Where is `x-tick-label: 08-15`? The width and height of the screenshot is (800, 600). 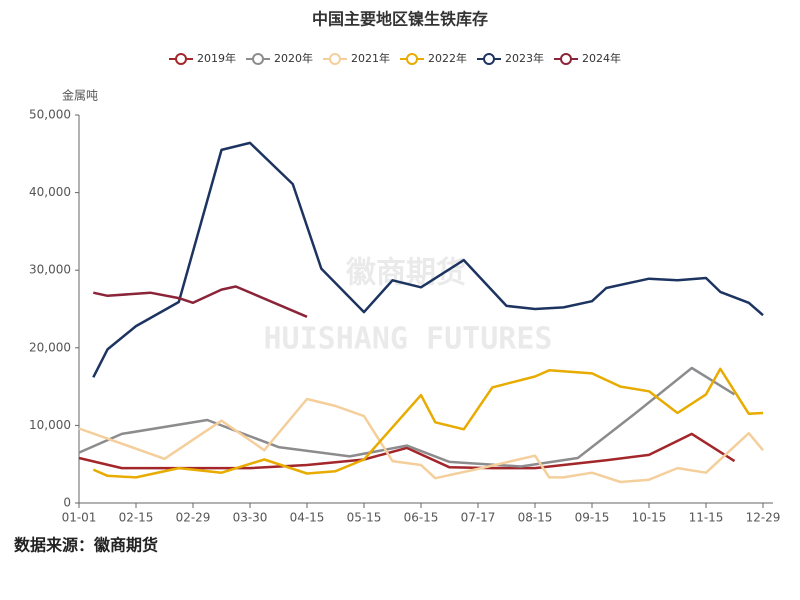 x-tick-label: 08-15 is located at coordinates (535, 518).